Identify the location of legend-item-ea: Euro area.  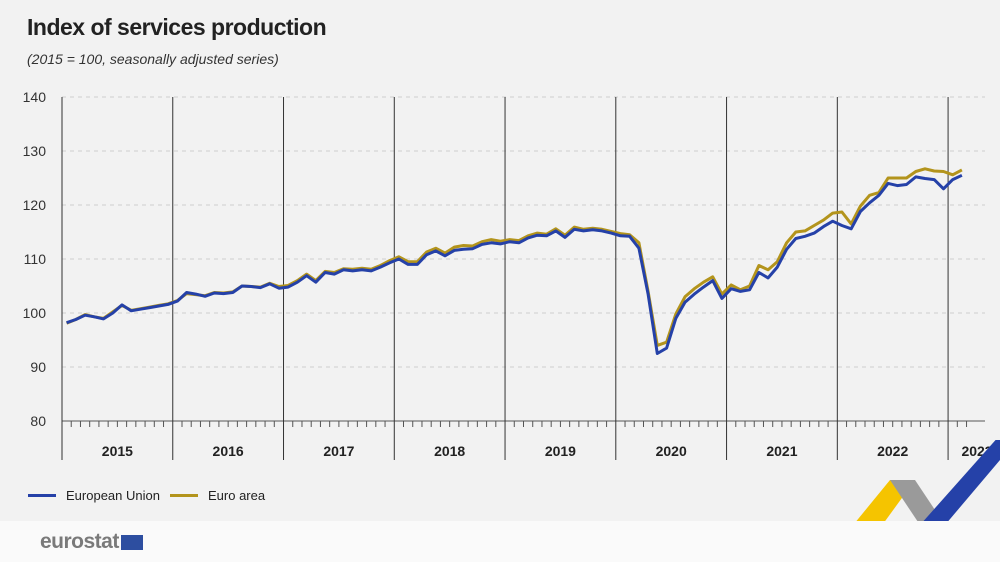
(217, 495).